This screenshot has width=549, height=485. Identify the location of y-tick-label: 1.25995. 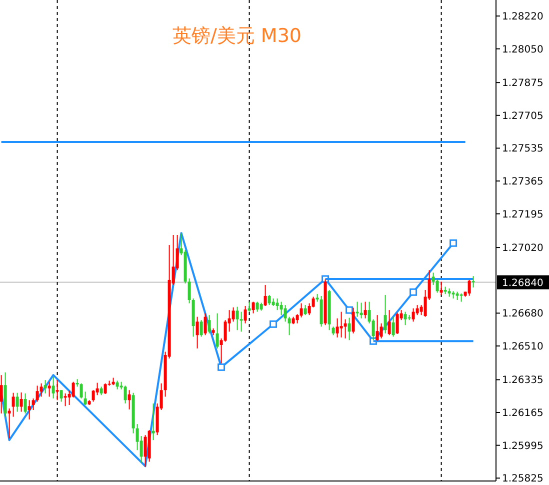
(523, 446).